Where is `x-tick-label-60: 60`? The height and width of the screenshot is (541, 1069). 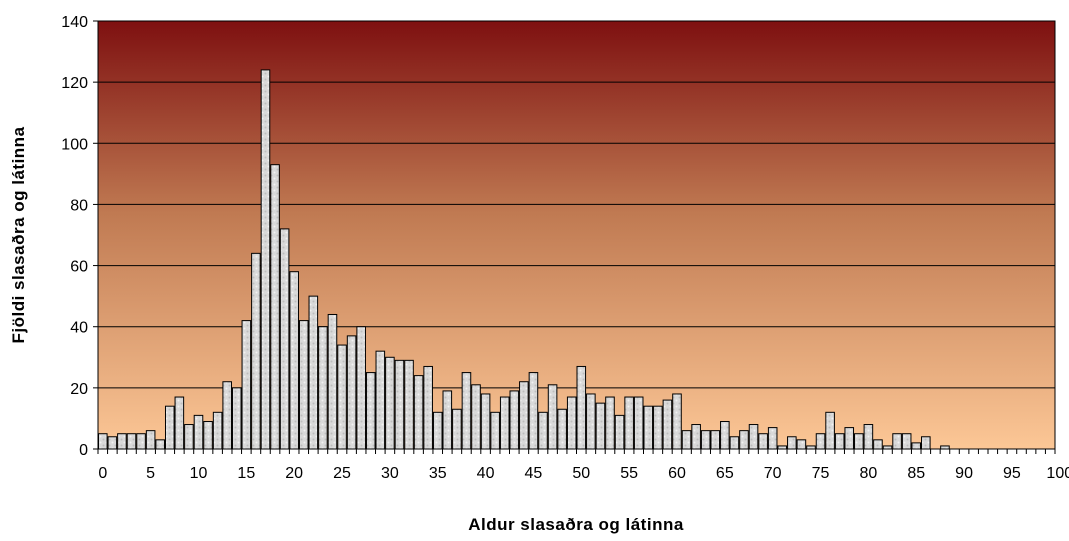 x-tick-label-60: 60 is located at coordinates (677, 473).